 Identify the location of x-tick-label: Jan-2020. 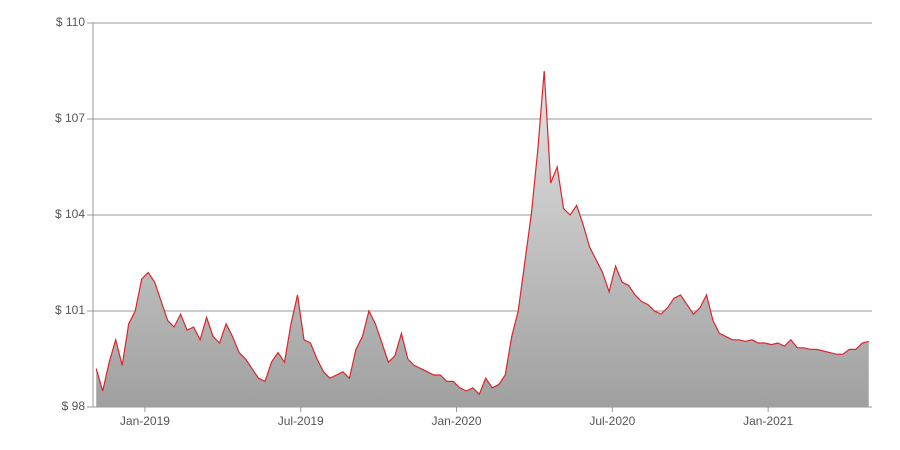
(457, 421).